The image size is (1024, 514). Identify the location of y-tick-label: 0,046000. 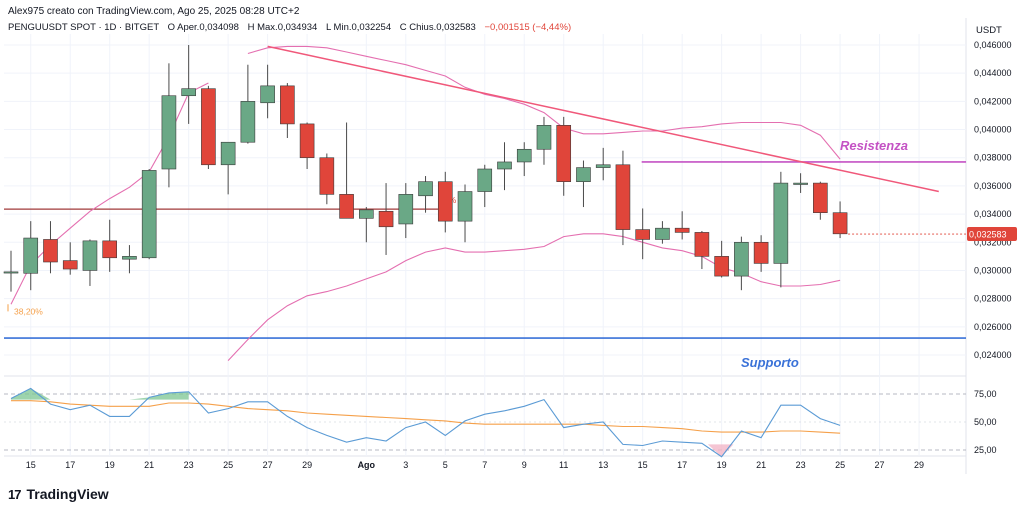
(993, 45).